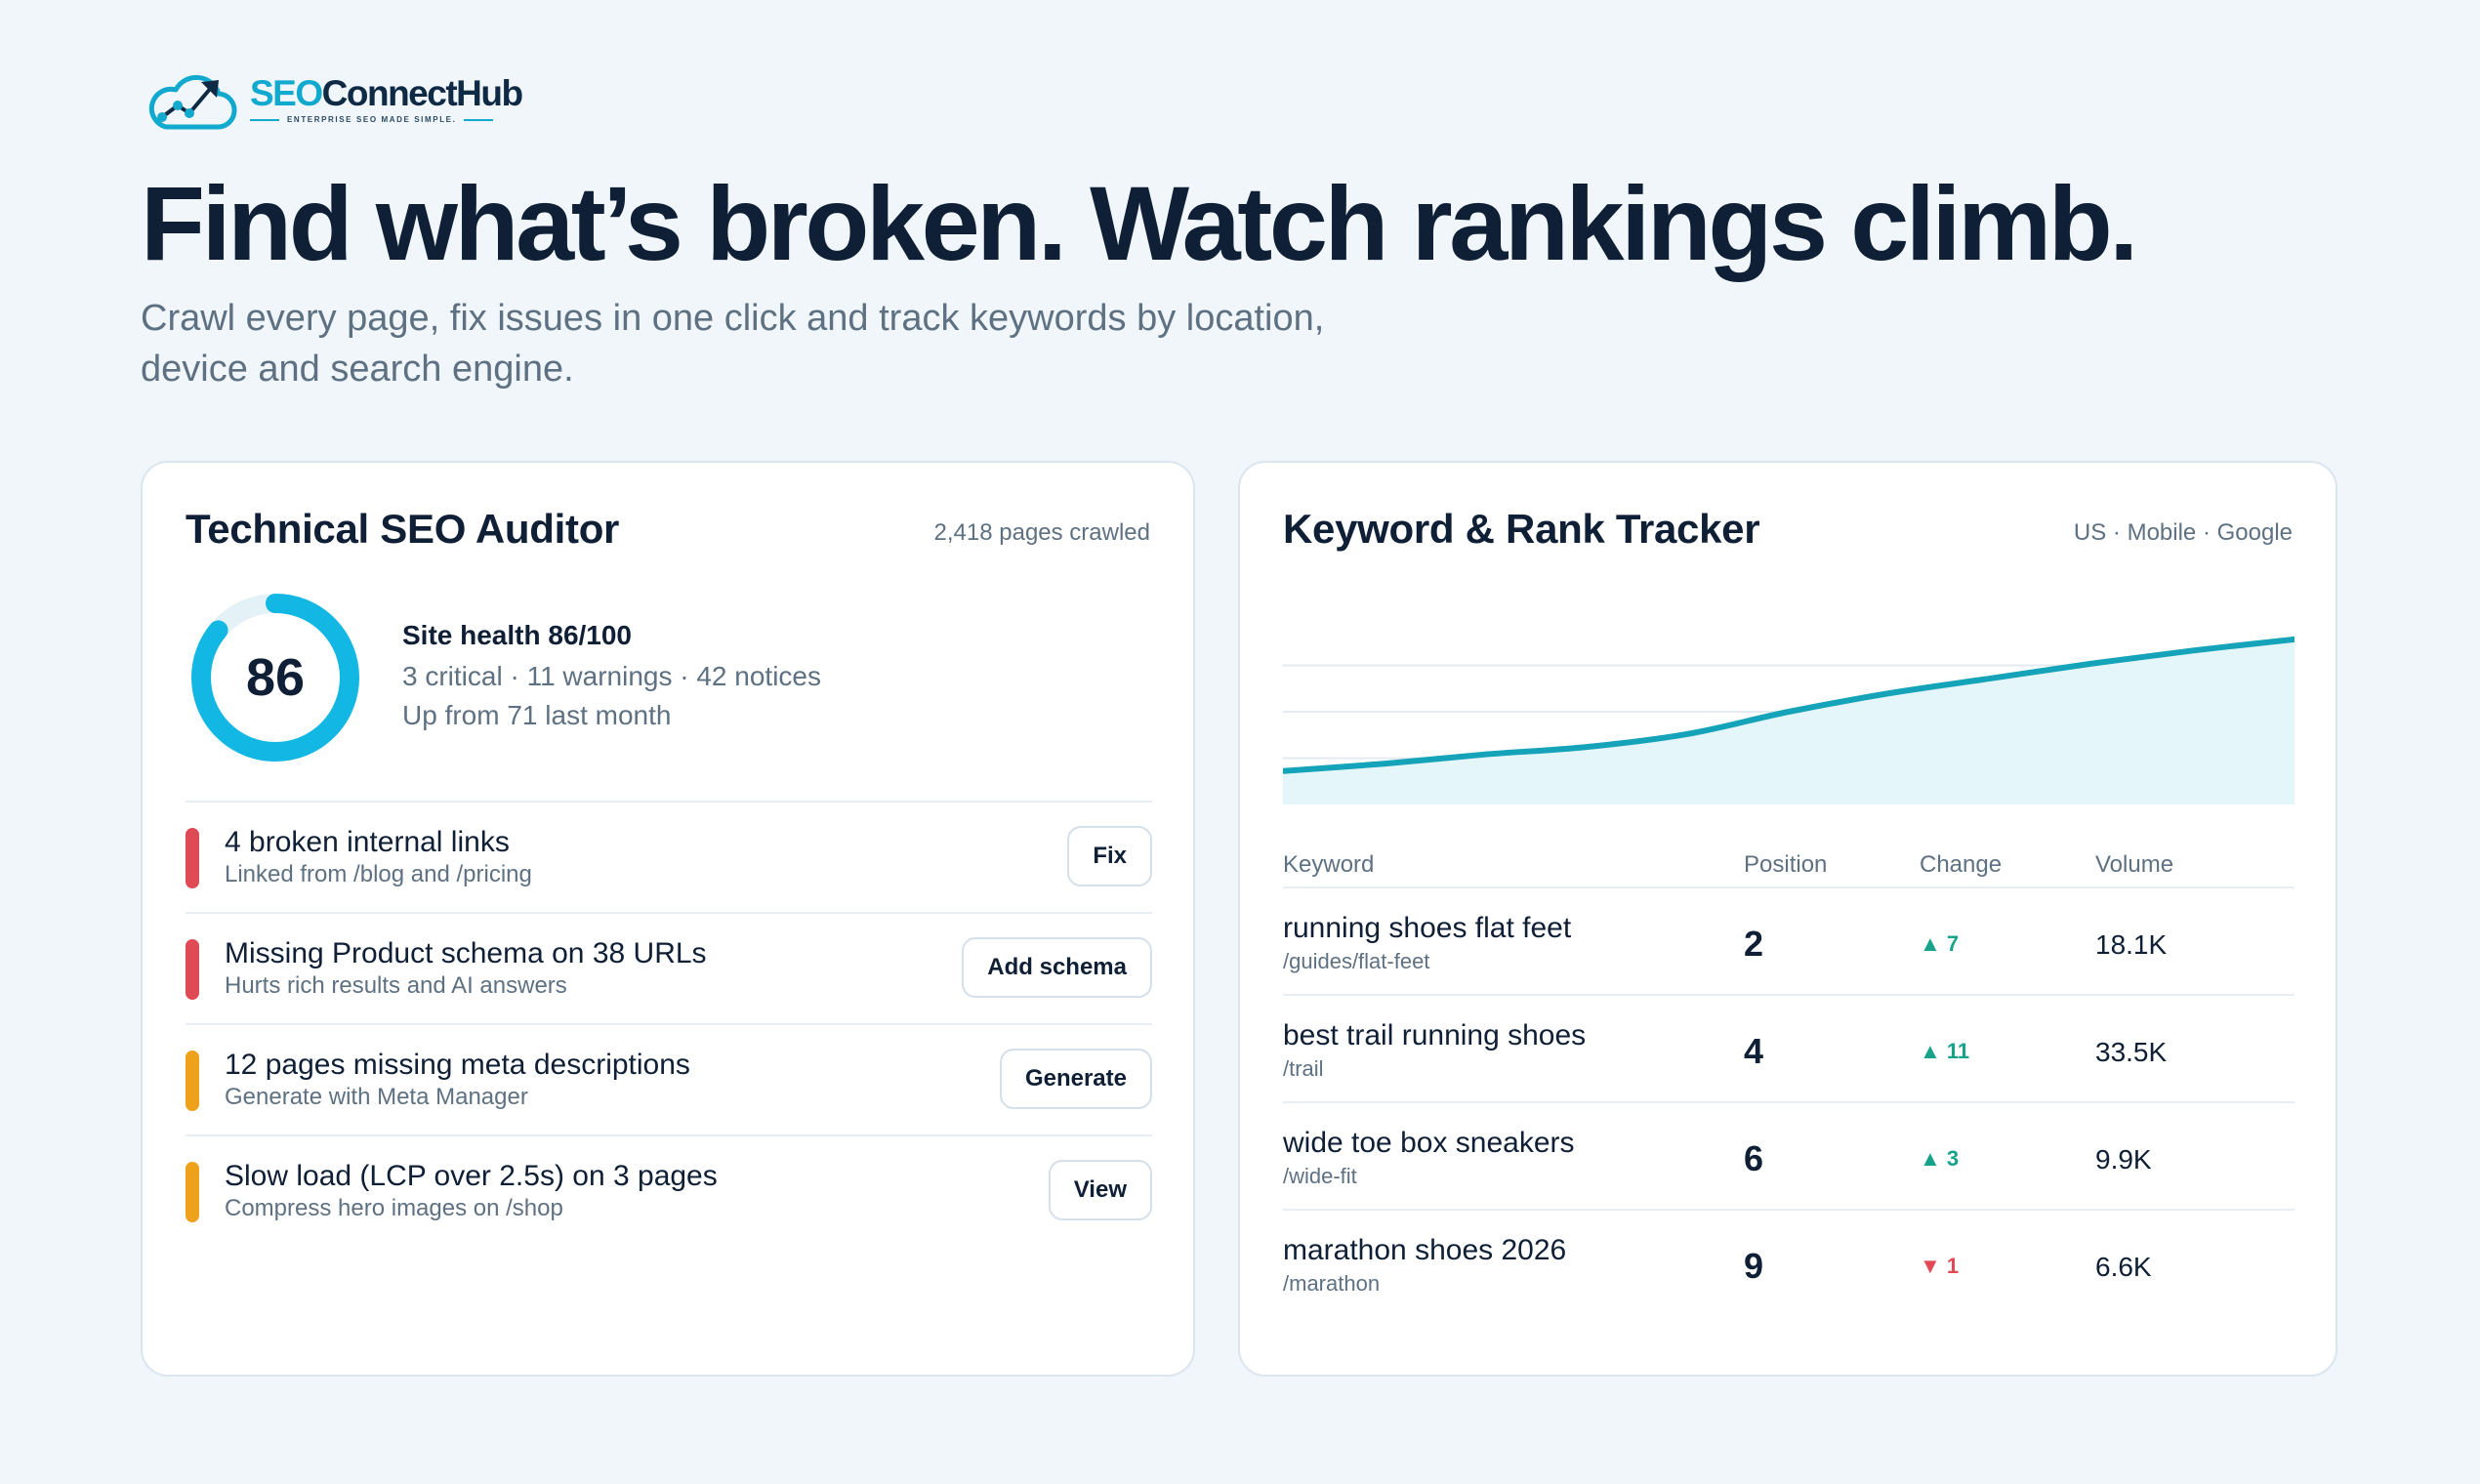 The height and width of the screenshot is (1484, 2480). What do you see at coordinates (1522, 529) in the screenshot?
I see `tracker-title: Keyword & Rank Tracker` at bounding box center [1522, 529].